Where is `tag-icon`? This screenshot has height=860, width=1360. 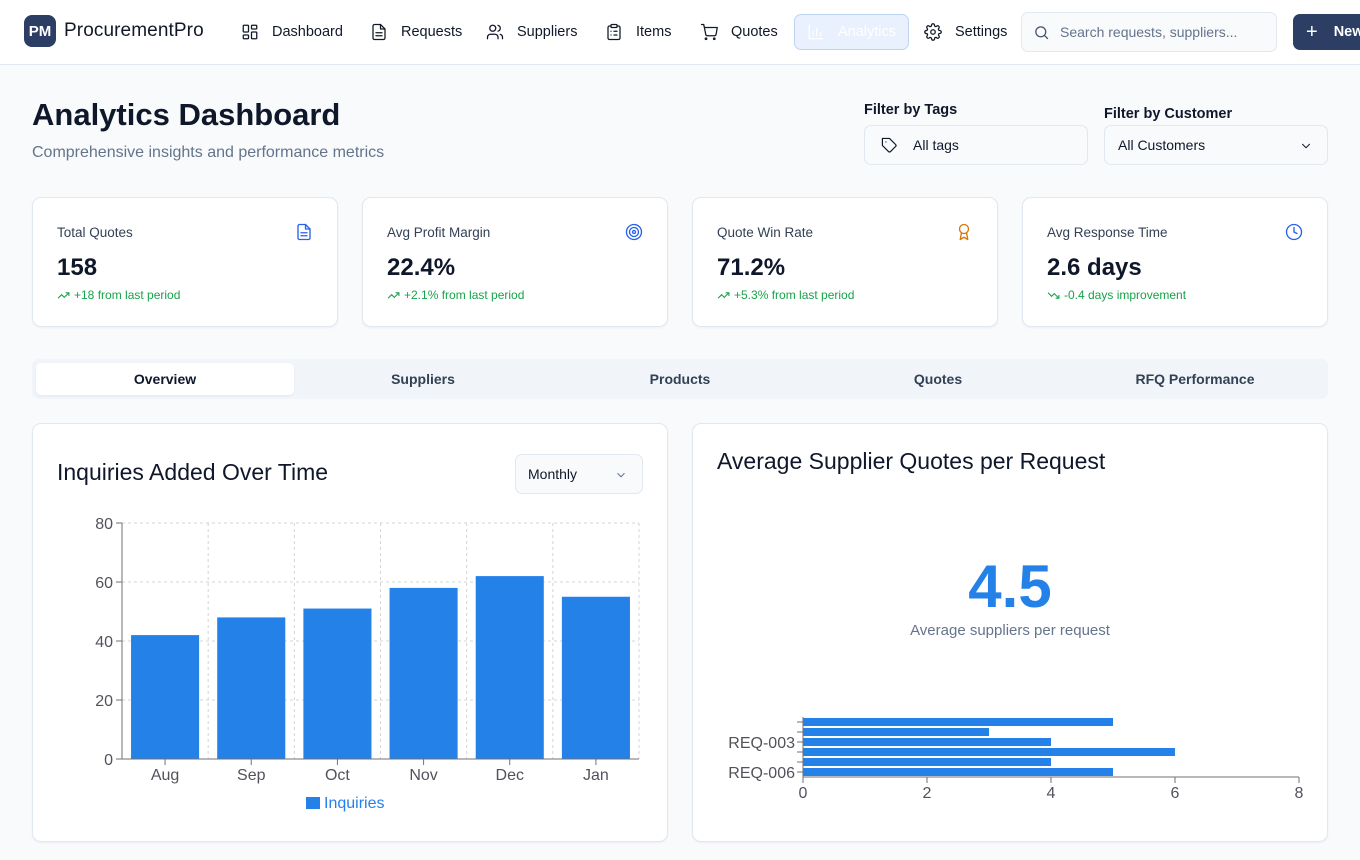
tag-icon is located at coordinates (889, 145).